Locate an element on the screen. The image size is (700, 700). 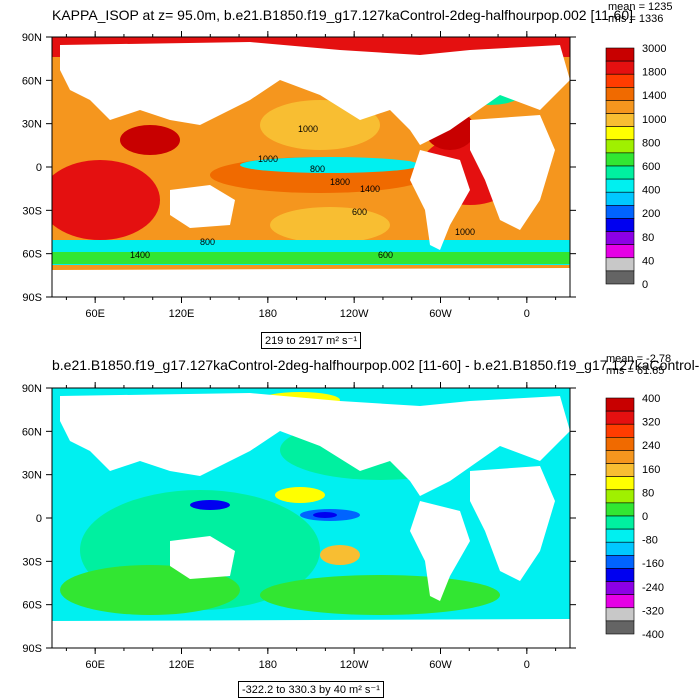
colorbar-label: 800 is located at coordinates (651, 143).